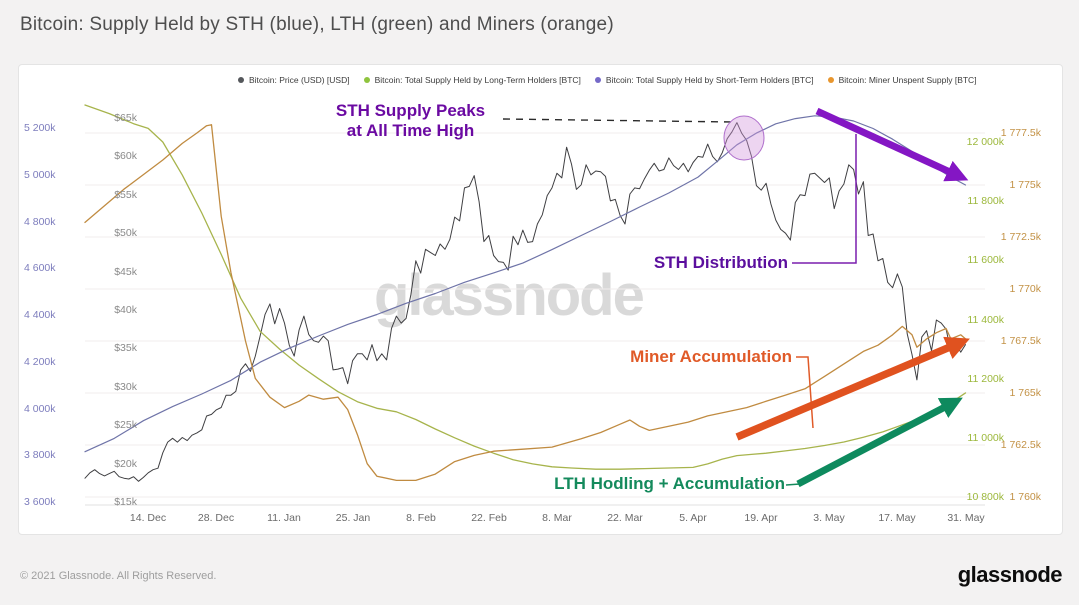 This screenshot has height=605, width=1079. What do you see at coordinates (985, 201) in the screenshot?
I see `axis-tick: 11 800k` at bounding box center [985, 201].